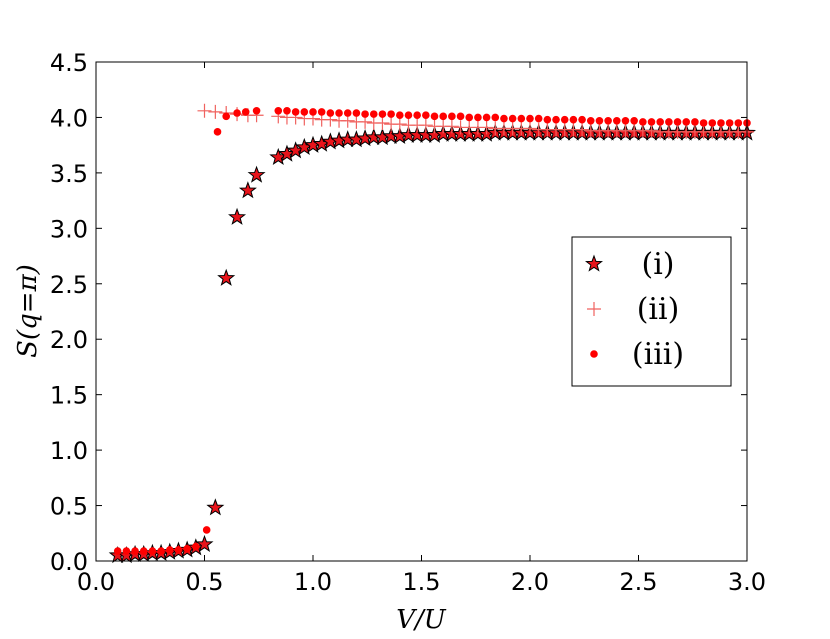 This screenshot has height=639, width=830. What do you see at coordinates (69, 118) in the screenshot?
I see `y-tick-label: 4.0` at bounding box center [69, 118].